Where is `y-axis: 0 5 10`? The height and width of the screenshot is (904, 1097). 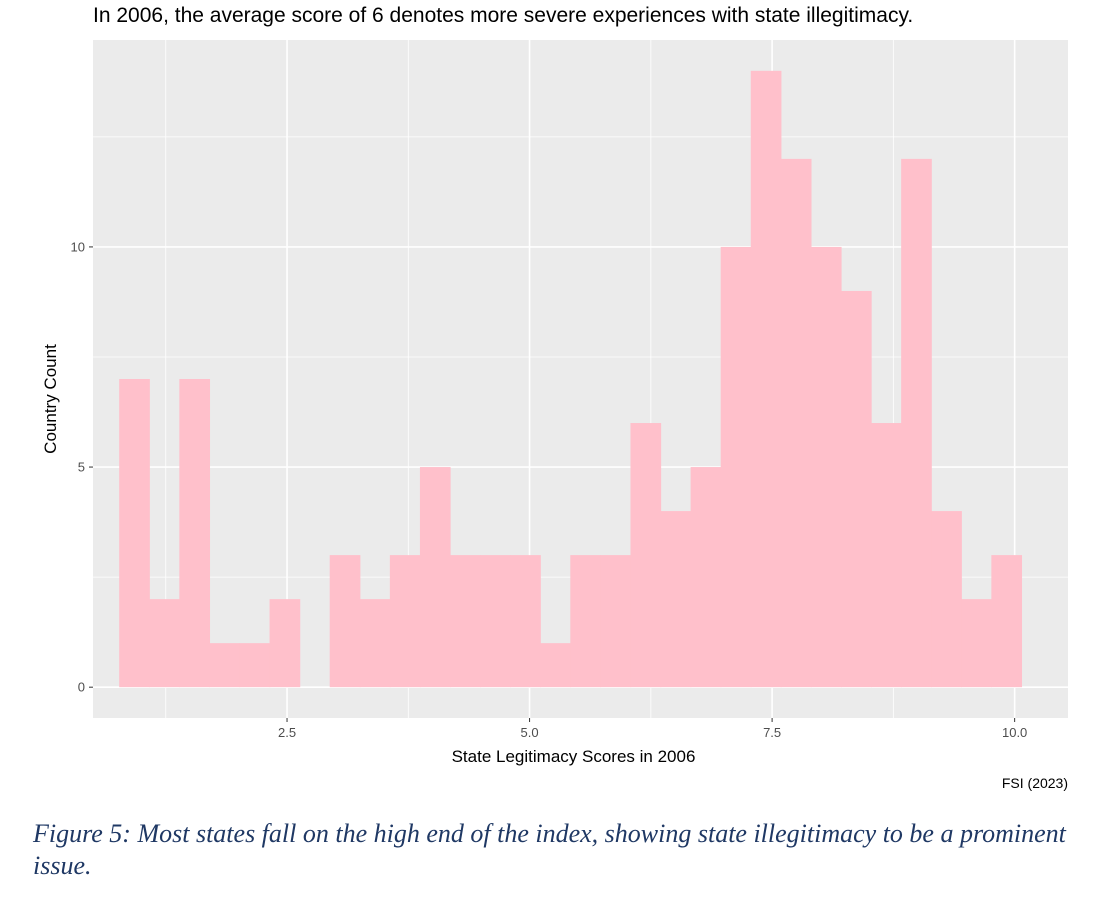
y-axis: 0 5 10 is located at coordinates (82, 467).